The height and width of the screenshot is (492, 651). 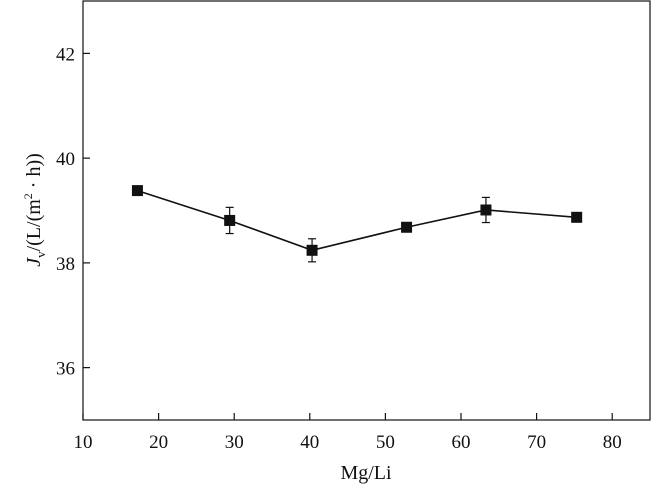 What do you see at coordinates (34, 225) in the screenshot?
I see `y-axis-label-units: /(L/(m` at bounding box center [34, 225].